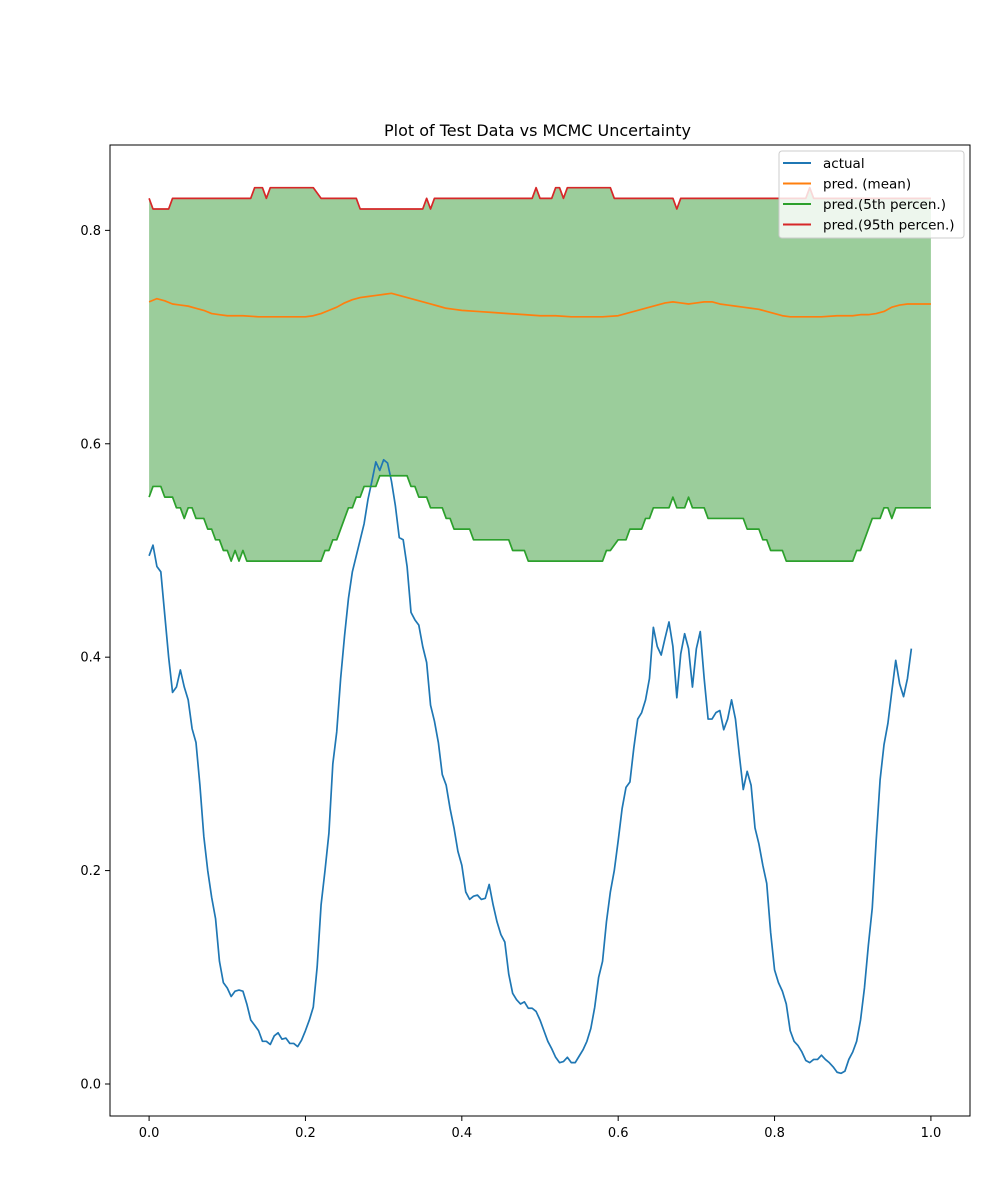 This screenshot has width=1000, height=1200. I want to click on legend-label: pred.(5th percen.), so click(884, 205).